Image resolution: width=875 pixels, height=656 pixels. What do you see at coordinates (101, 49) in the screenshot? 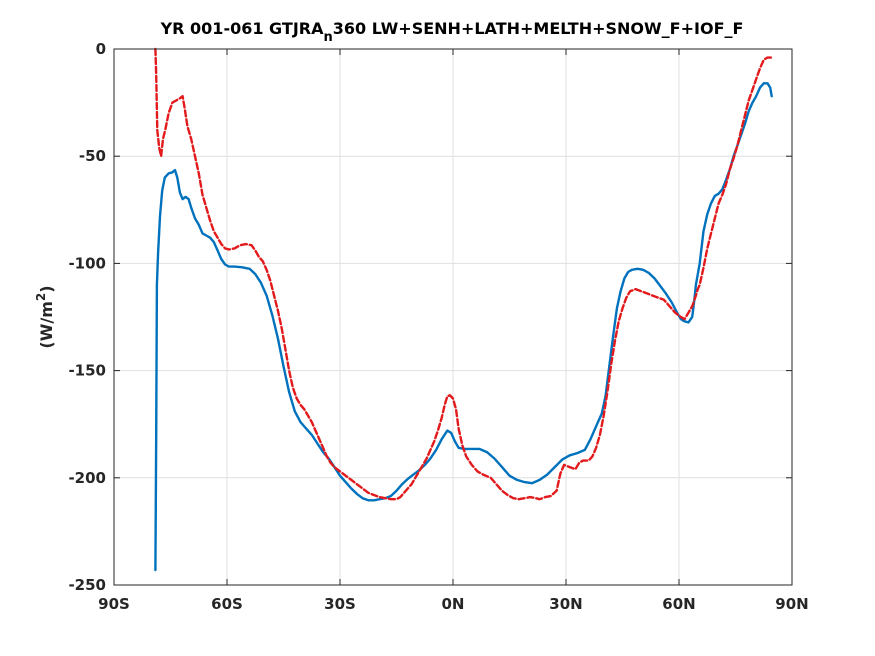
I see `y-tick-label: 0` at bounding box center [101, 49].